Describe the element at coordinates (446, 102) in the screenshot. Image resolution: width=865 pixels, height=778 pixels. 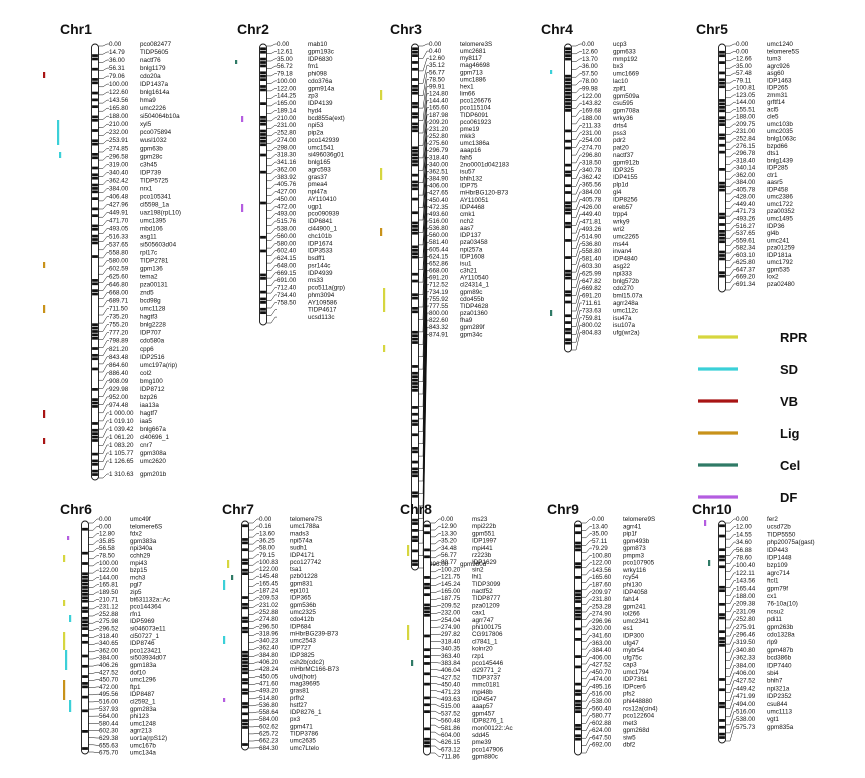
I see `marker: 99.91 hex1` at that location.